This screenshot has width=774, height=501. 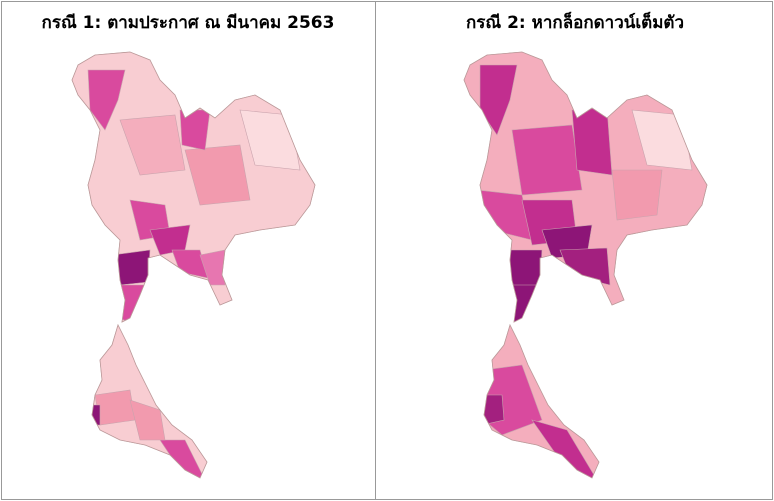 What do you see at coordinates (575, 21) in the screenshot?
I see `panel-title: กรณี 2: หากล็อกดาวน์เต็มตัว` at bounding box center [575, 21].